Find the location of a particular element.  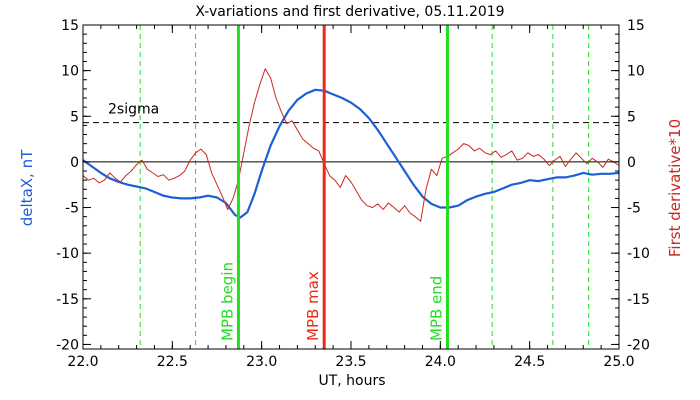

y-tick-label-left-1: 10 is located at coordinates (70, 72).